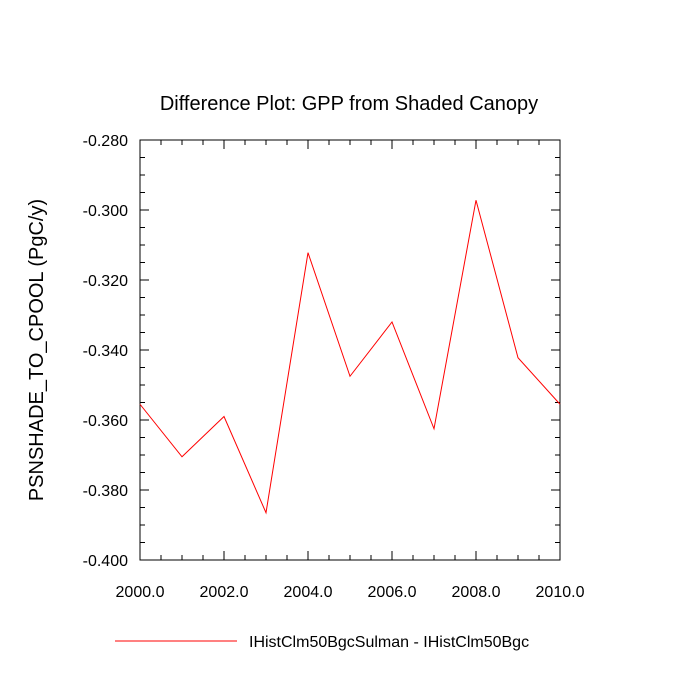  I want to click on x-tick-label: 2004.0, so click(308, 592).